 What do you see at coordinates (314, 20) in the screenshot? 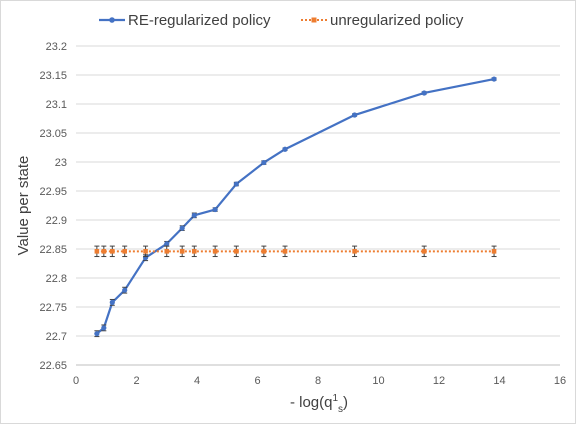
I see `legend-marker-unregularized` at bounding box center [314, 20].